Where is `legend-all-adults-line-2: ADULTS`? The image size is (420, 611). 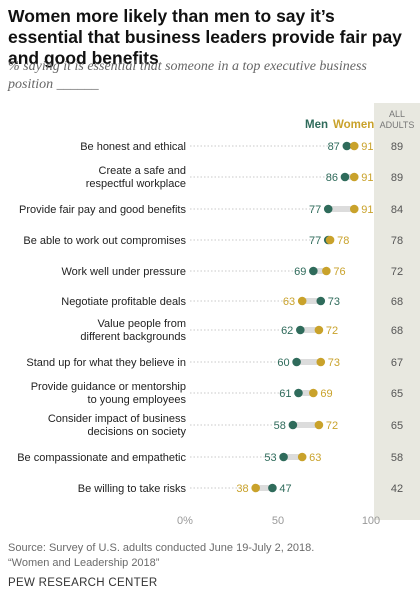
legend-all-adults-line-2: ADULTS is located at coordinates (397, 125).